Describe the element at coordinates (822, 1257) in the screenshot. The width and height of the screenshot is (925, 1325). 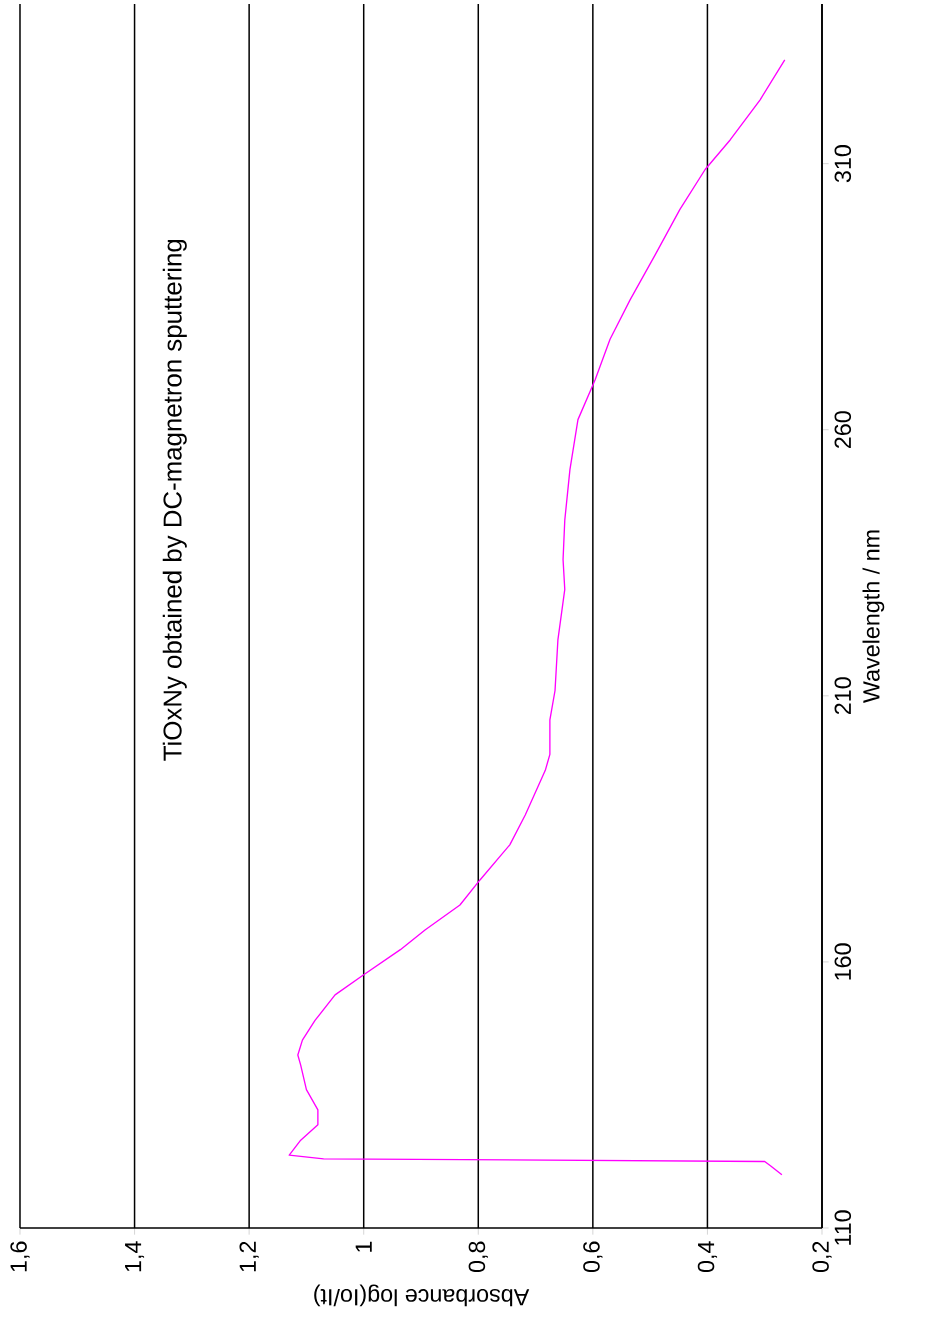
I see `x-tick-label: 0,2` at that location.